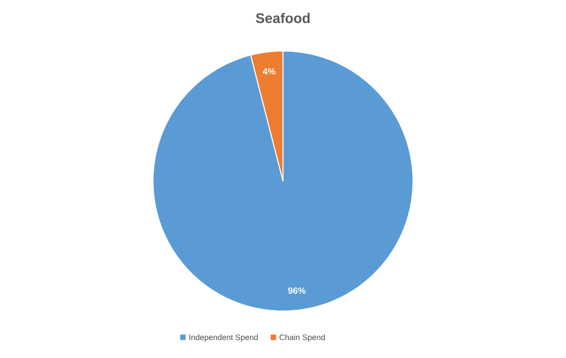  Describe the element at coordinates (283, 18) in the screenshot. I see `chart-title: Seafood` at that location.